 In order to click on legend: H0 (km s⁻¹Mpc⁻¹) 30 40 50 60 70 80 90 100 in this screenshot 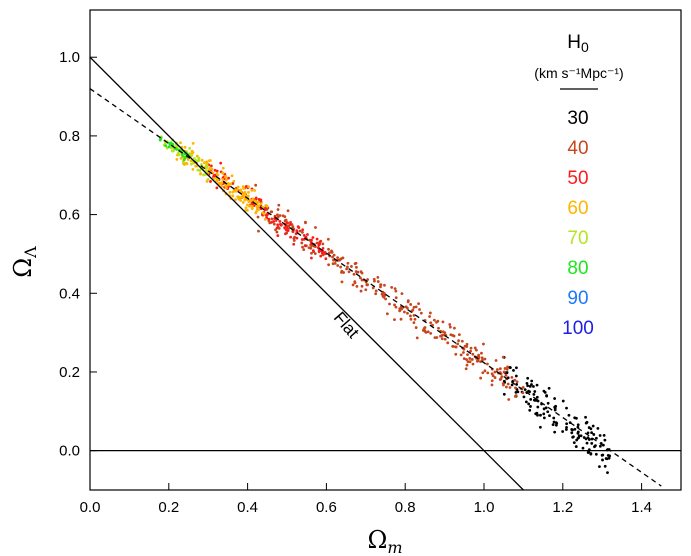, I will do `click(578, 185)`.